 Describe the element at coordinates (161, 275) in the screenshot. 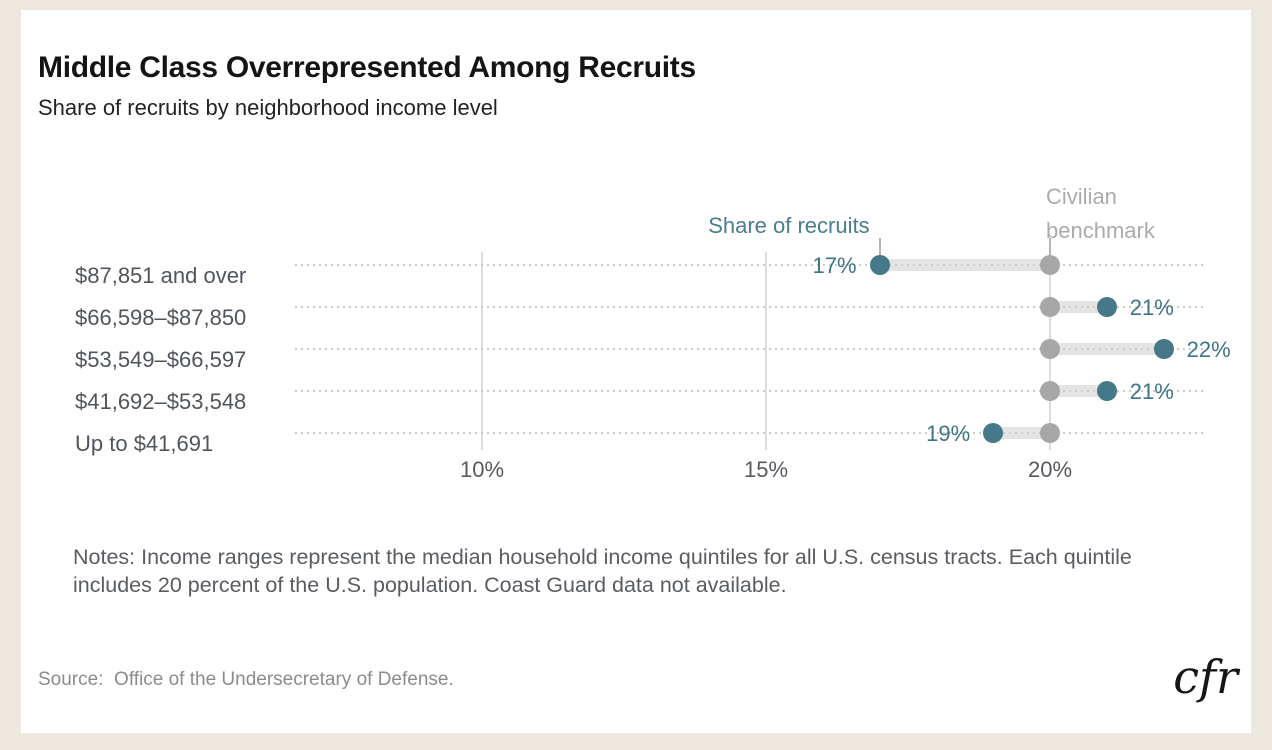

I see `category-label: $87,851 and over` at that location.